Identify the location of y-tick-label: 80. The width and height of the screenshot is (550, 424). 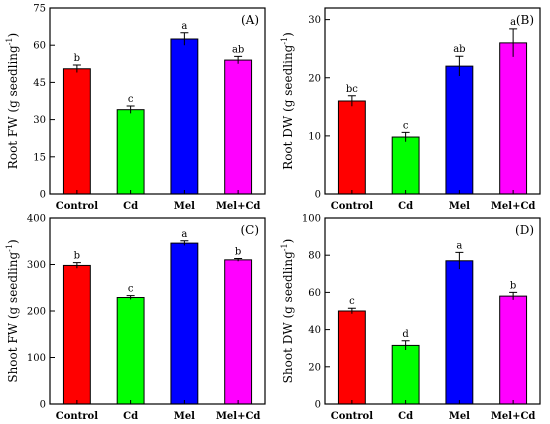
(314, 256).